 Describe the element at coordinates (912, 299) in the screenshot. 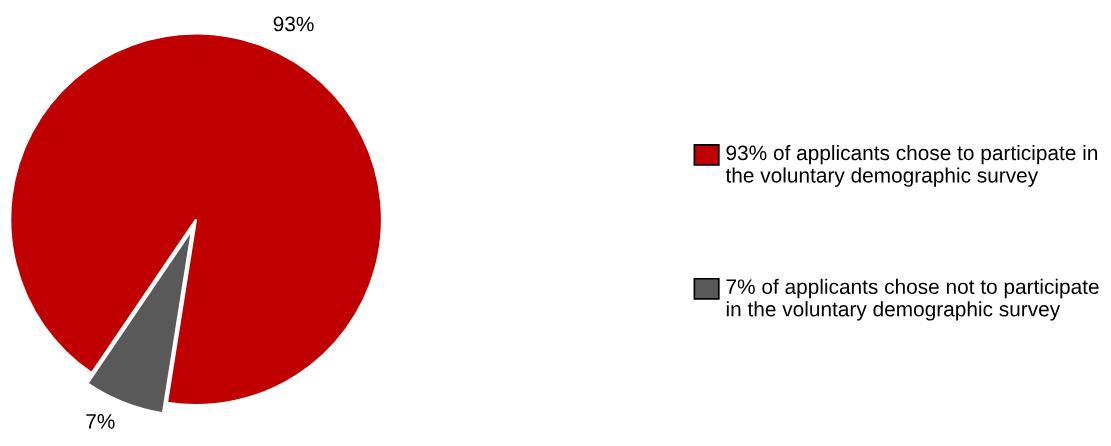

I see `legend-label: 7% of applicants chose not to participate in the voluntary demographic survey` at that location.